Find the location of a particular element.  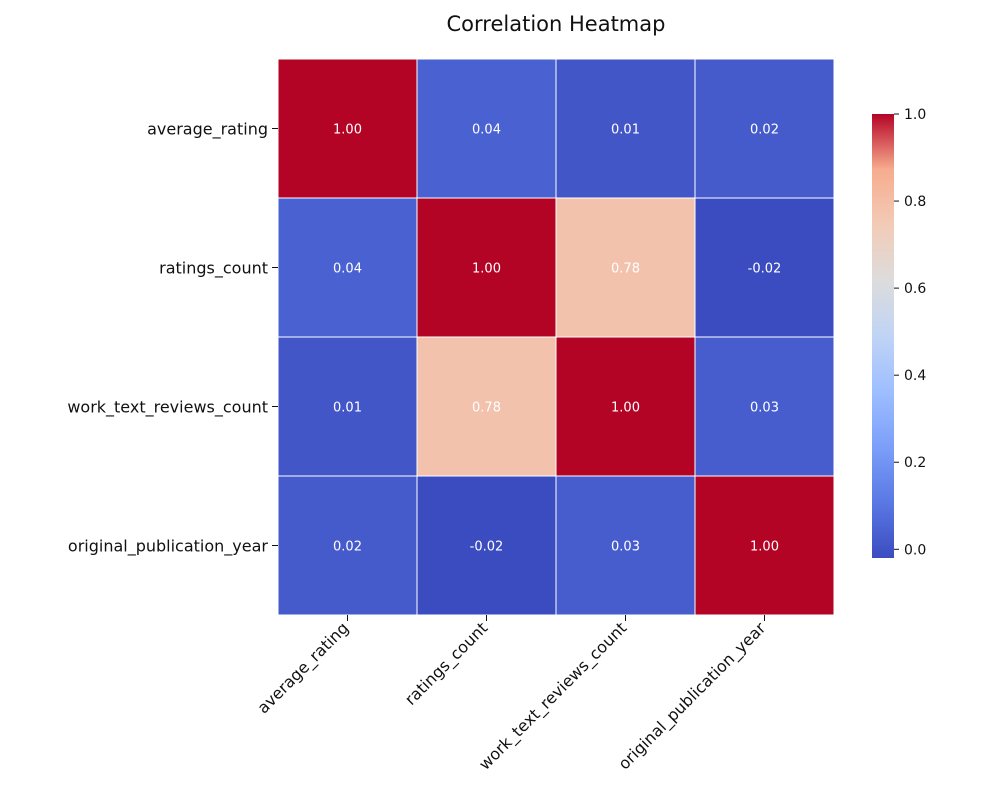

cell-value-label-1-1: 1.00 is located at coordinates (486, 269).